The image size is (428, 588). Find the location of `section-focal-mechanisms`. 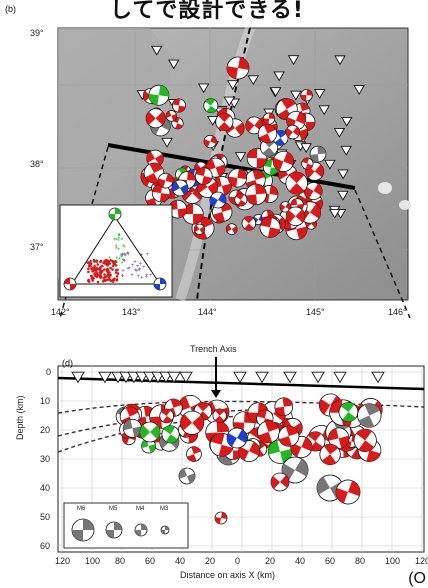

section-focal-mechanisms is located at coordinates (249, 459).